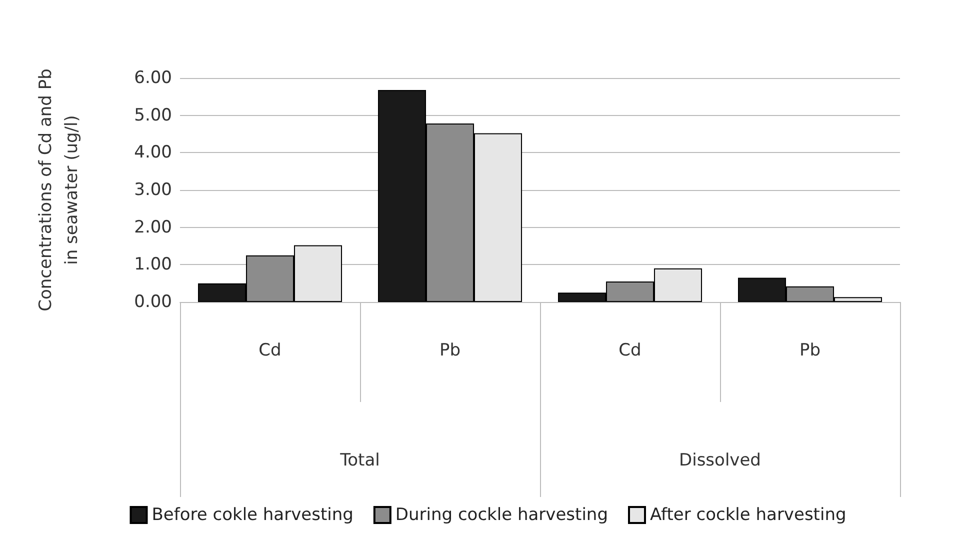 This screenshot has height=539, width=976. I want to click on y-tick-label: 5.00, so click(153, 115).